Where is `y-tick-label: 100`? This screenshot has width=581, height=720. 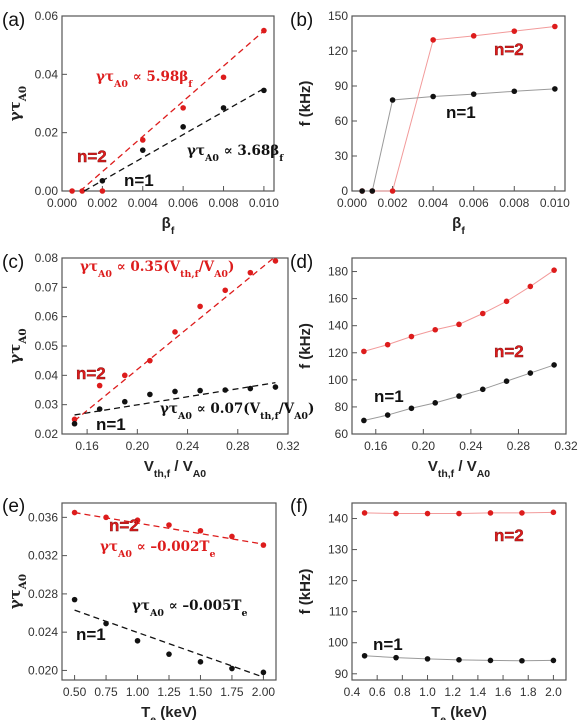
y-tick-label: 100 is located at coordinates (338, 380).